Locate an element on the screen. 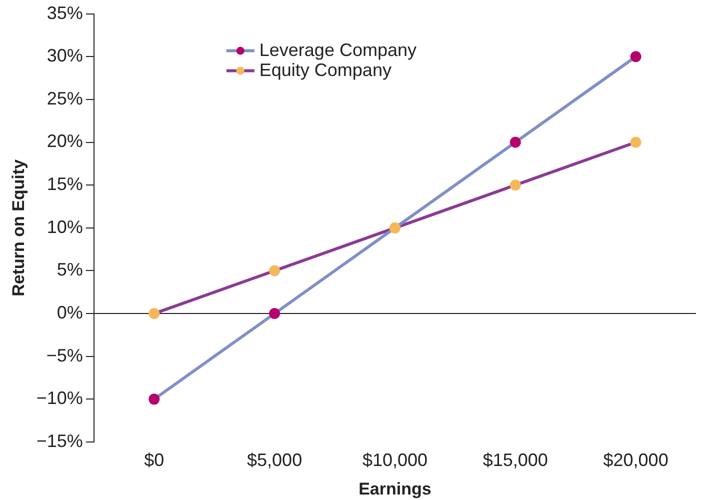 This screenshot has height=500, width=703. y-tick-label: −15% is located at coordinates (59, 440).